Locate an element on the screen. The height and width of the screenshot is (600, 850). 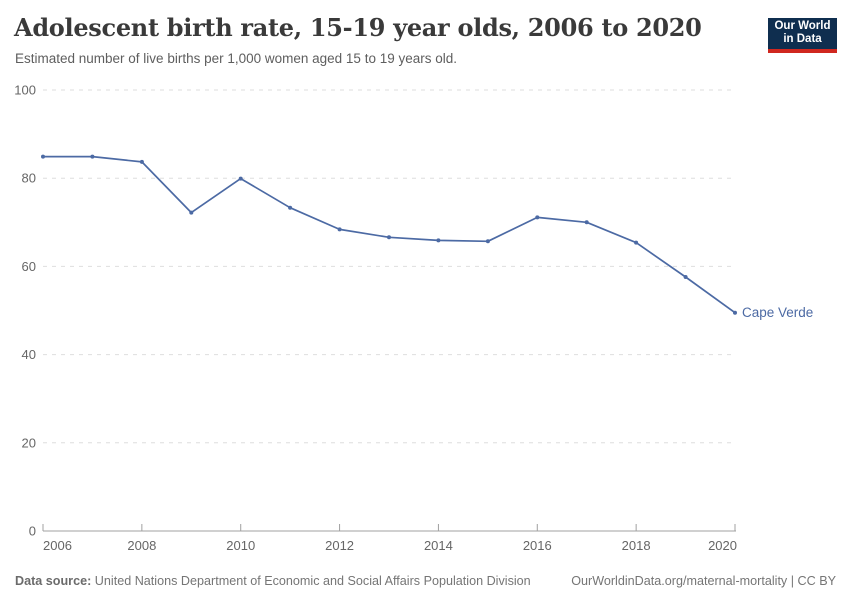
x-tick-label: 2018 is located at coordinates (636, 545).